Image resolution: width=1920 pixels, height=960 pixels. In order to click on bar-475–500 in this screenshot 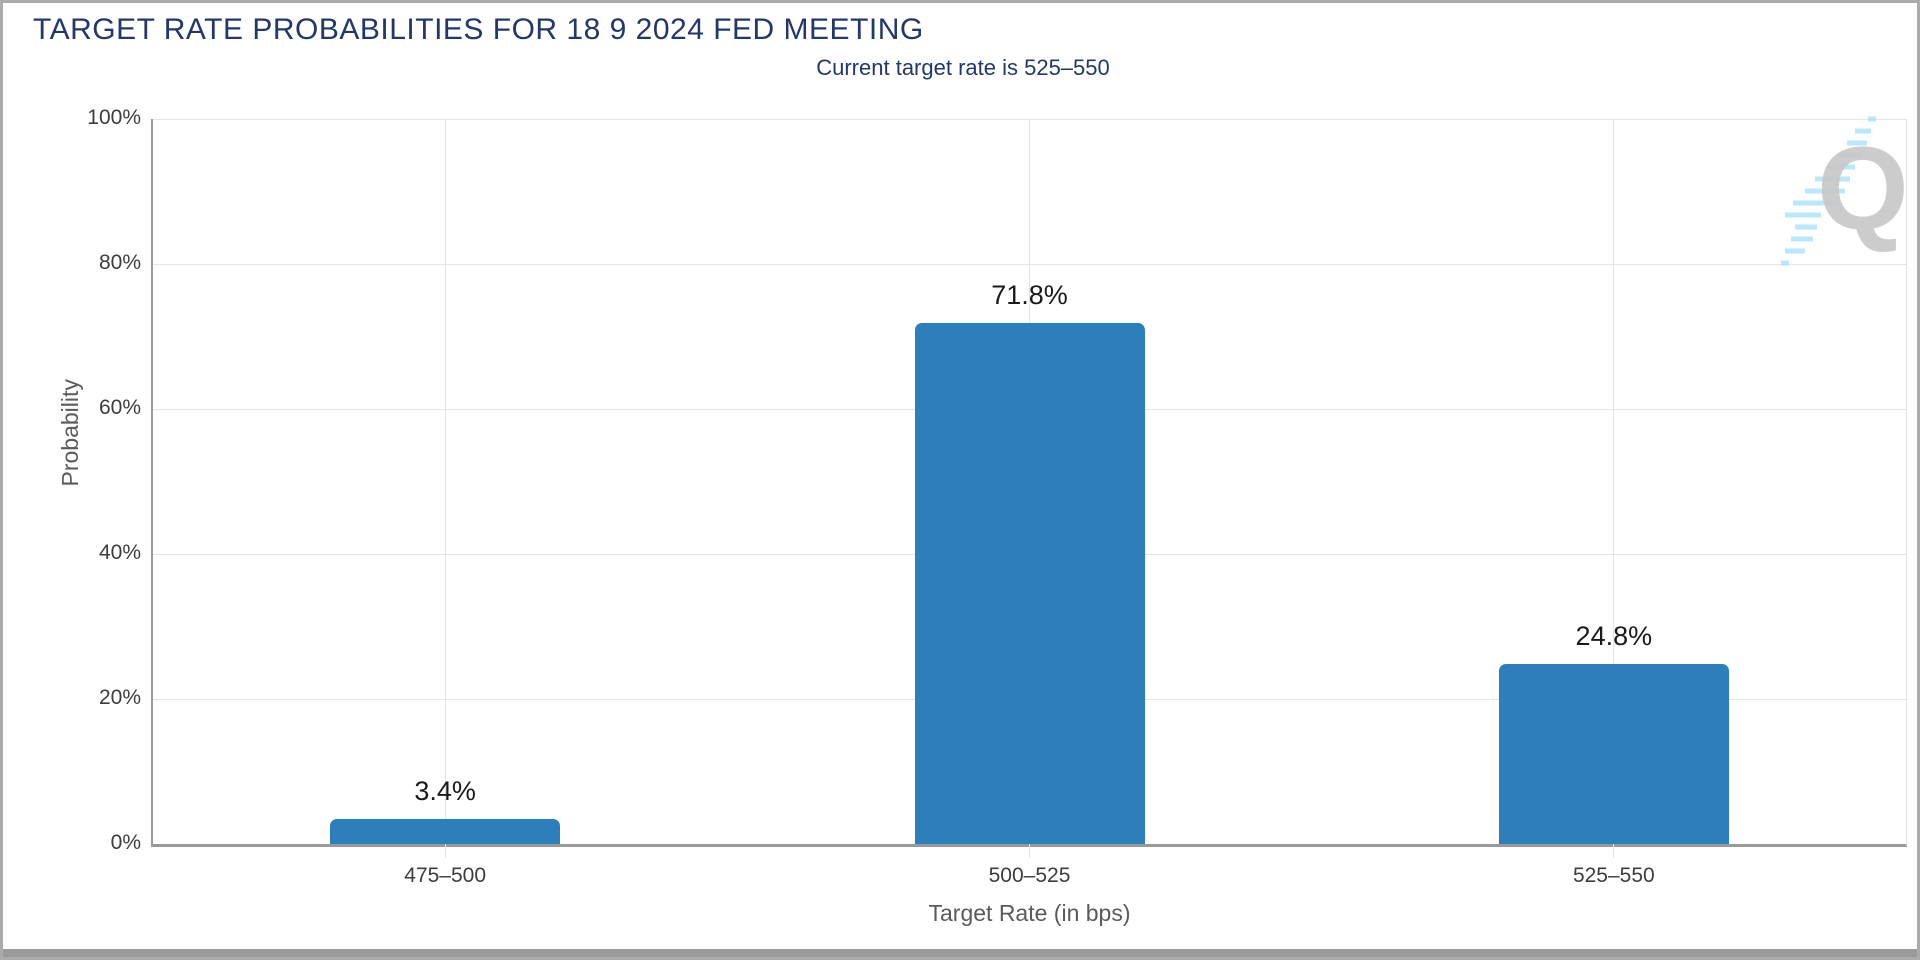, I will do `click(445, 831)`.